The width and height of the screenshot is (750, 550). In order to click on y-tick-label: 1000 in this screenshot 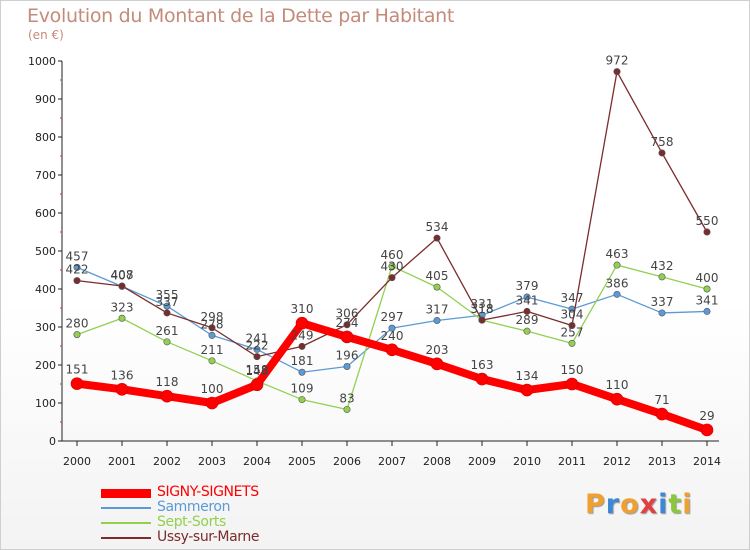, I will do `click(42, 61)`.